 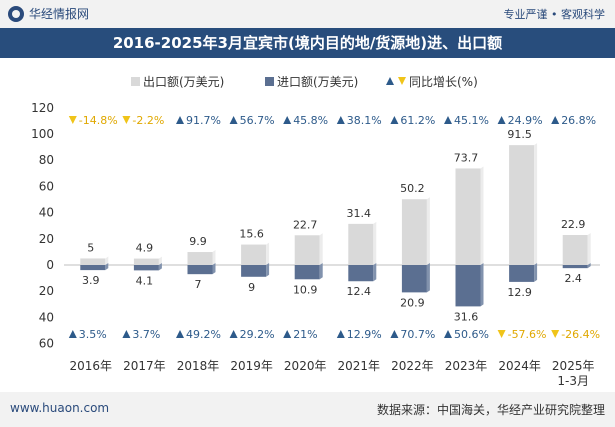 I want to click on legend-export-swatch, so click(x=135, y=81).